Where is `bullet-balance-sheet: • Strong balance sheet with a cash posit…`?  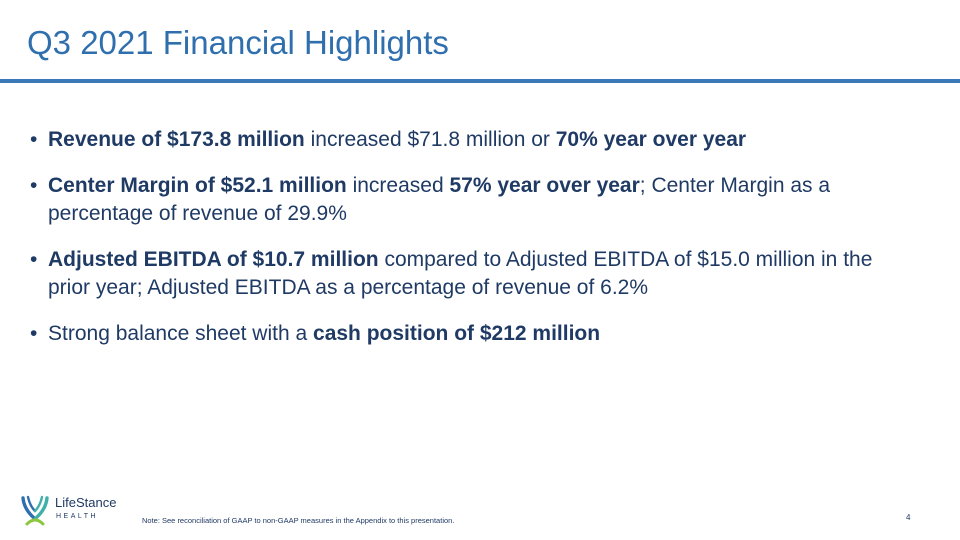 bullet-balance-sheet: • Strong balance sheet with a cash posit… is located at coordinates (470, 334).